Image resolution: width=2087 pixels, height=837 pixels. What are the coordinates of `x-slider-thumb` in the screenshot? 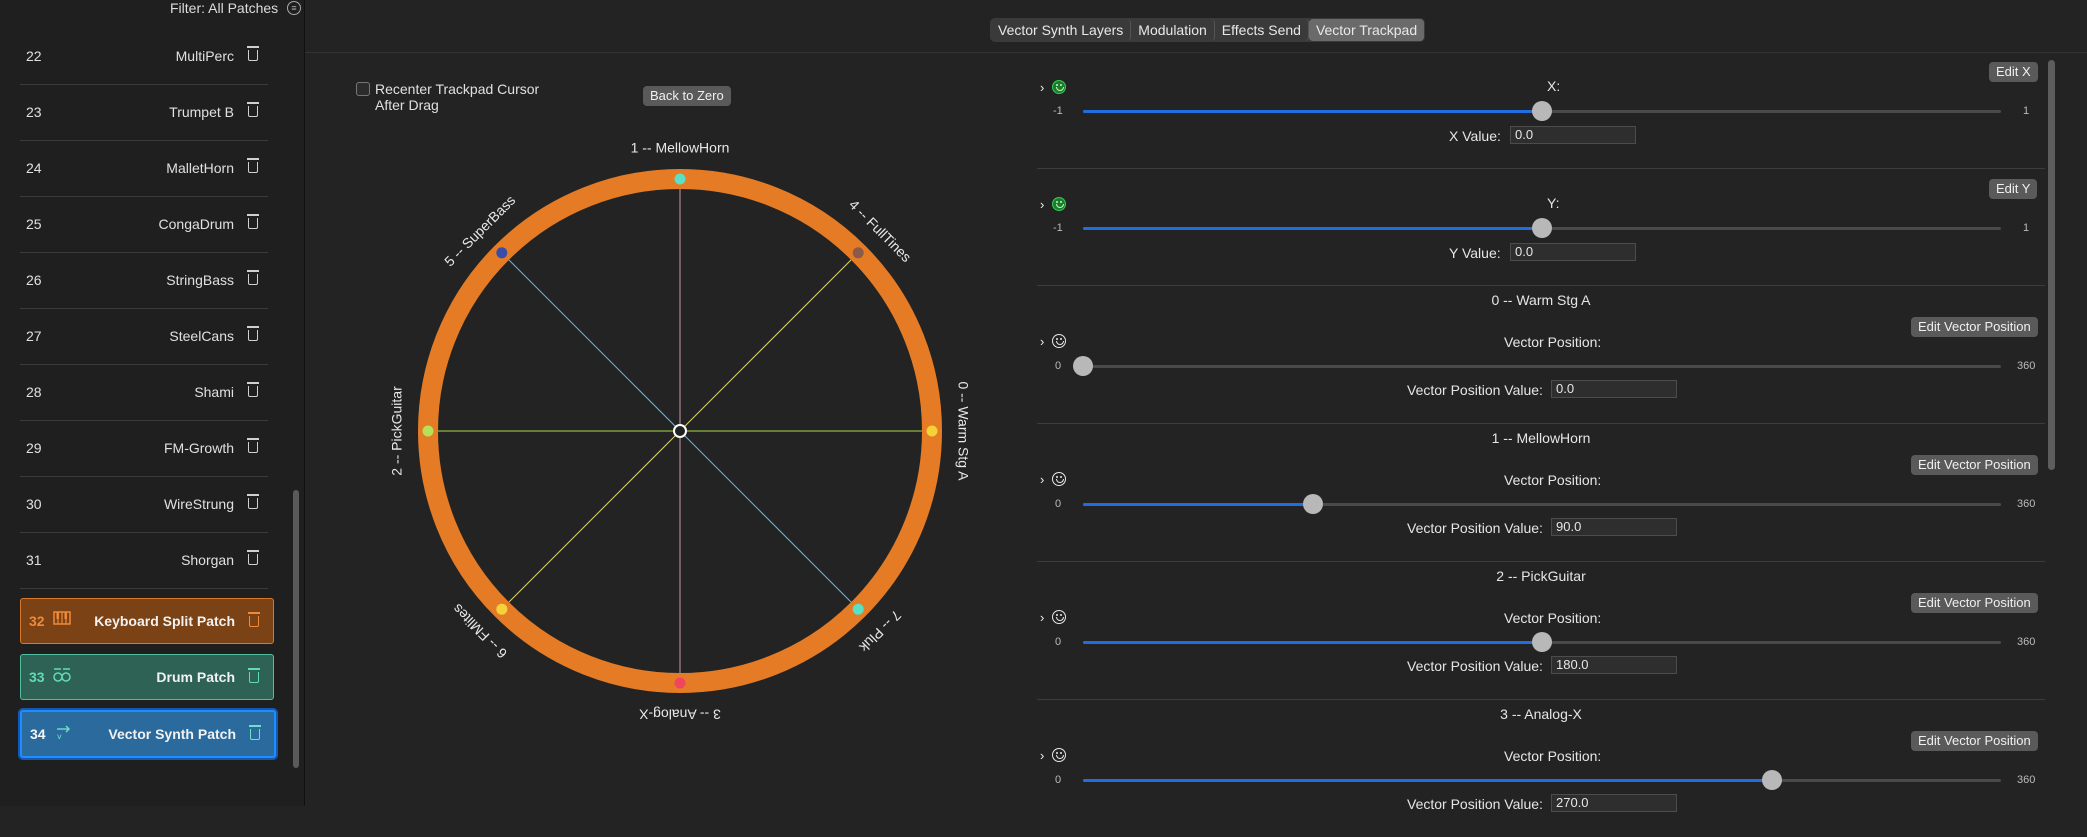 It's located at (1542, 111).